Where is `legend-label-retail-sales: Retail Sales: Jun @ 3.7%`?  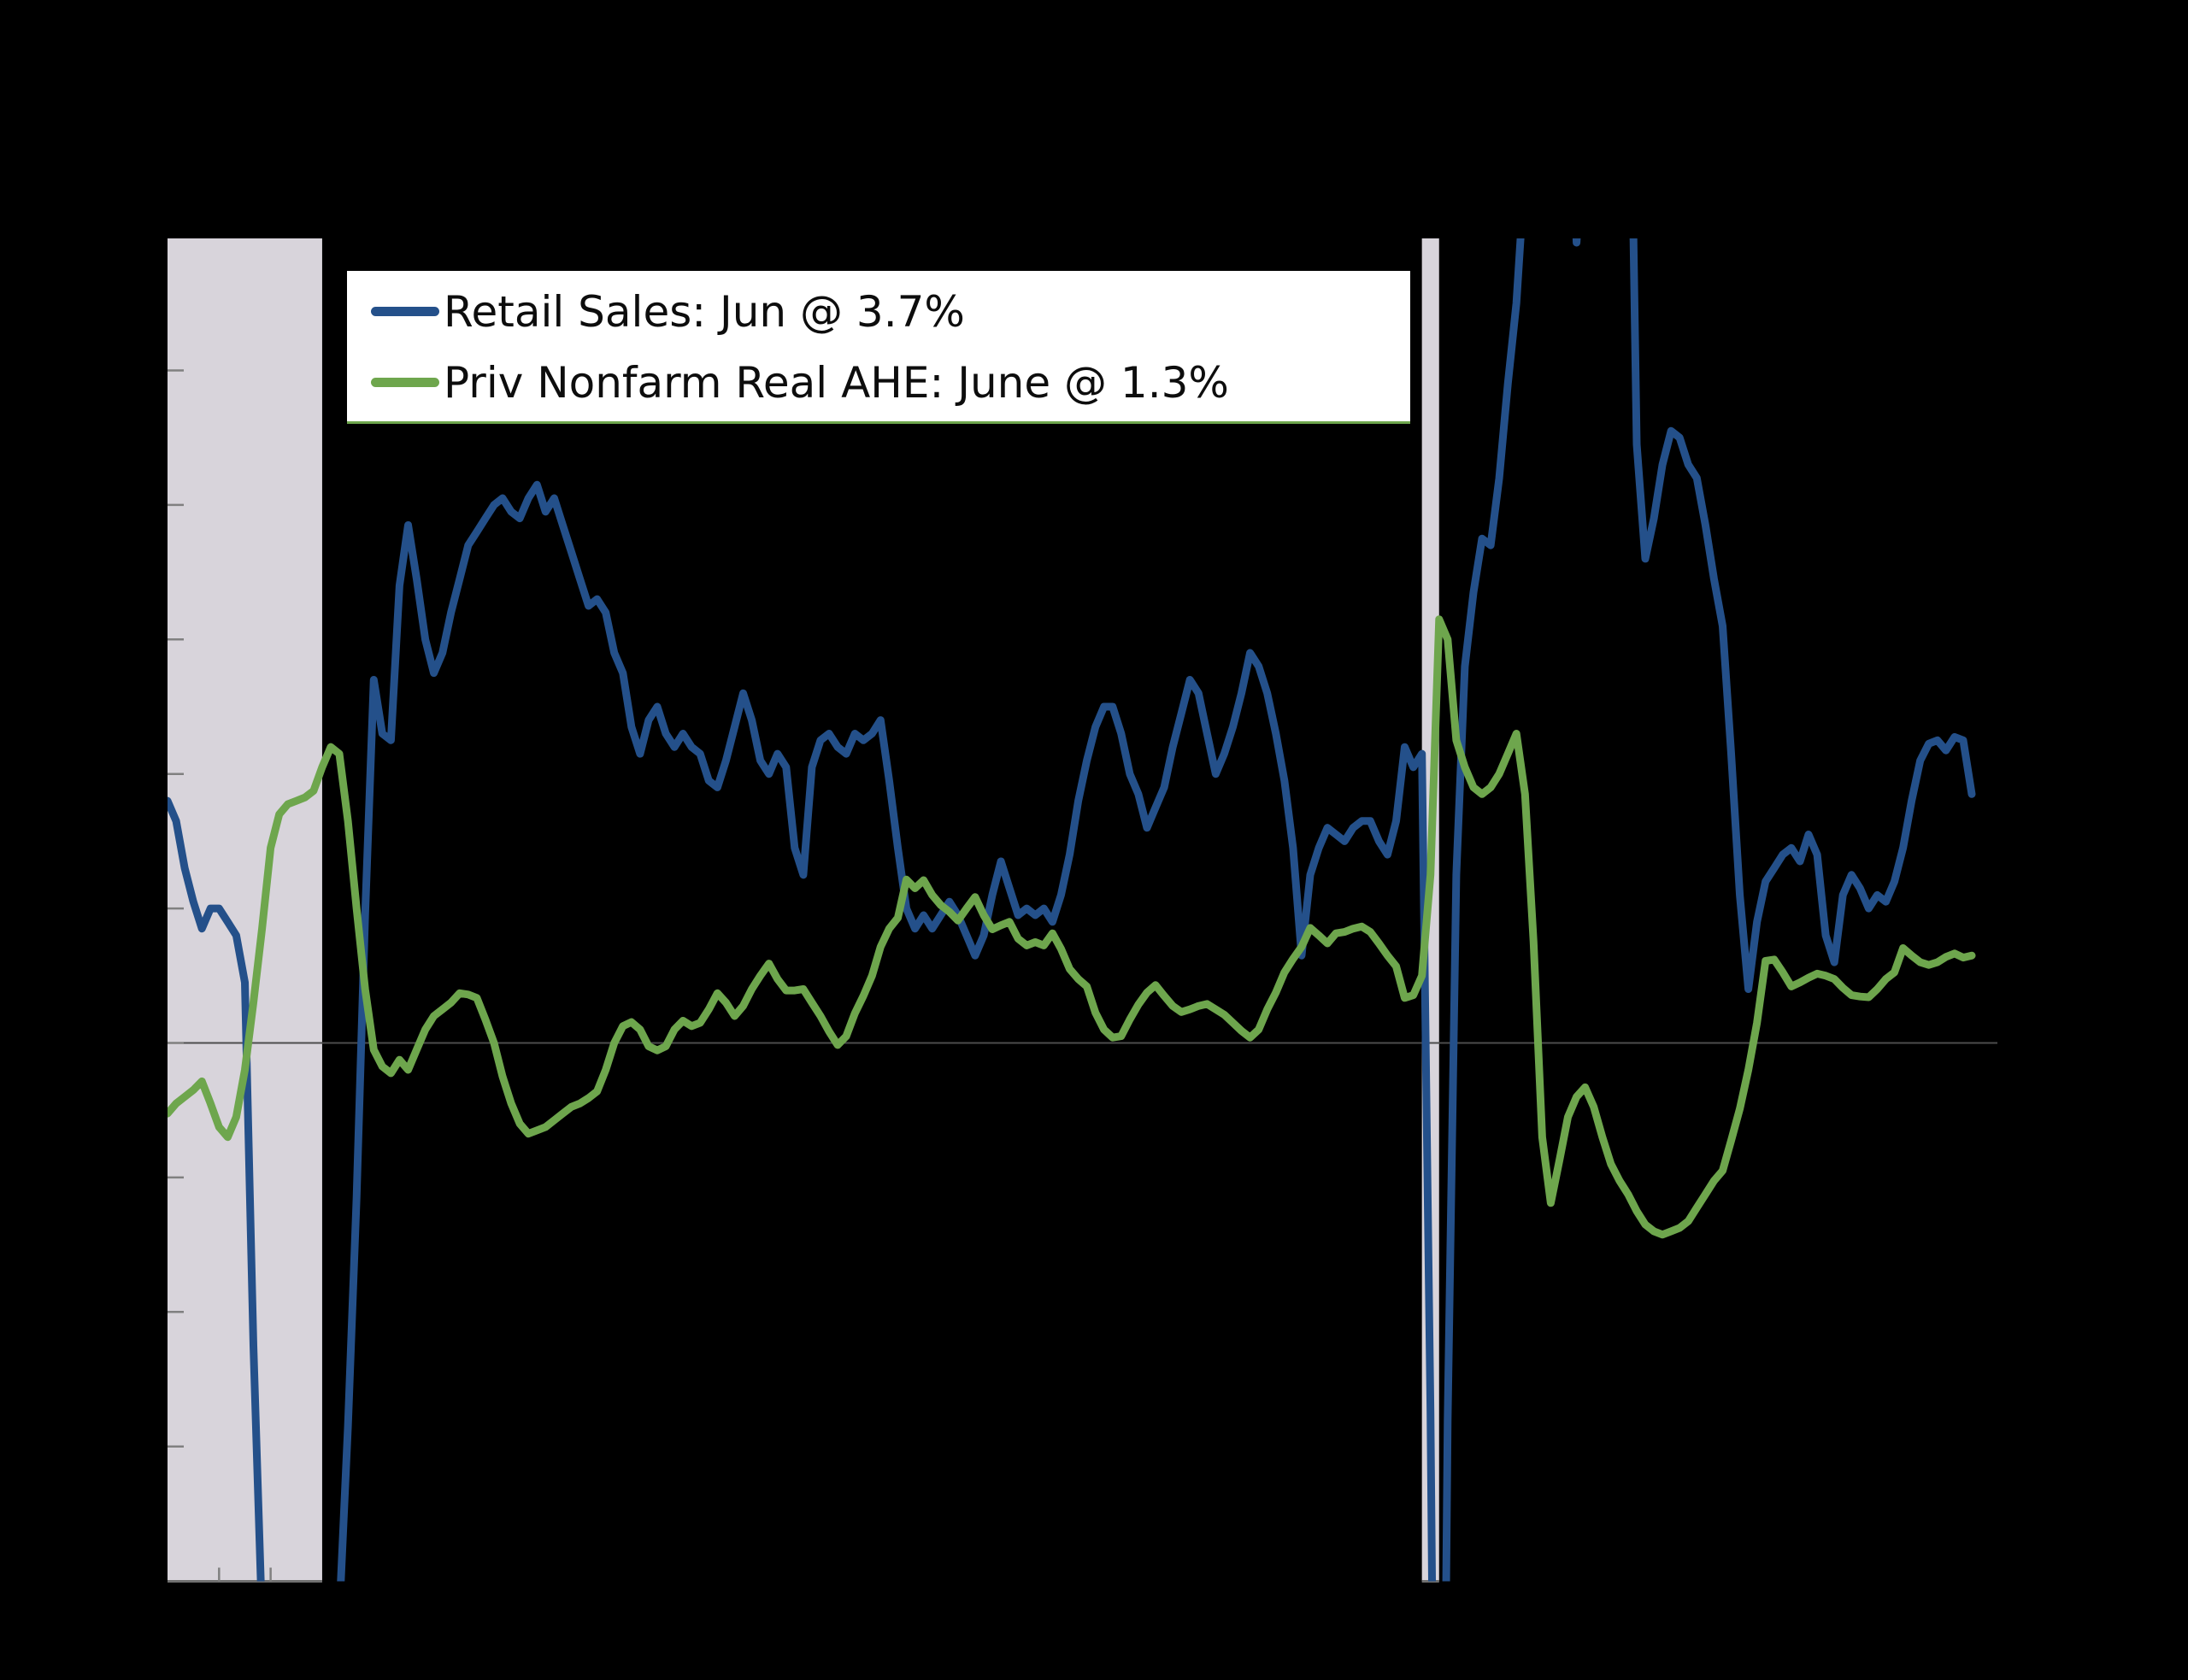 legend-label-retail-sales: Retail Sales: Jun @ 3.7% is located at coordinates (704, 311).